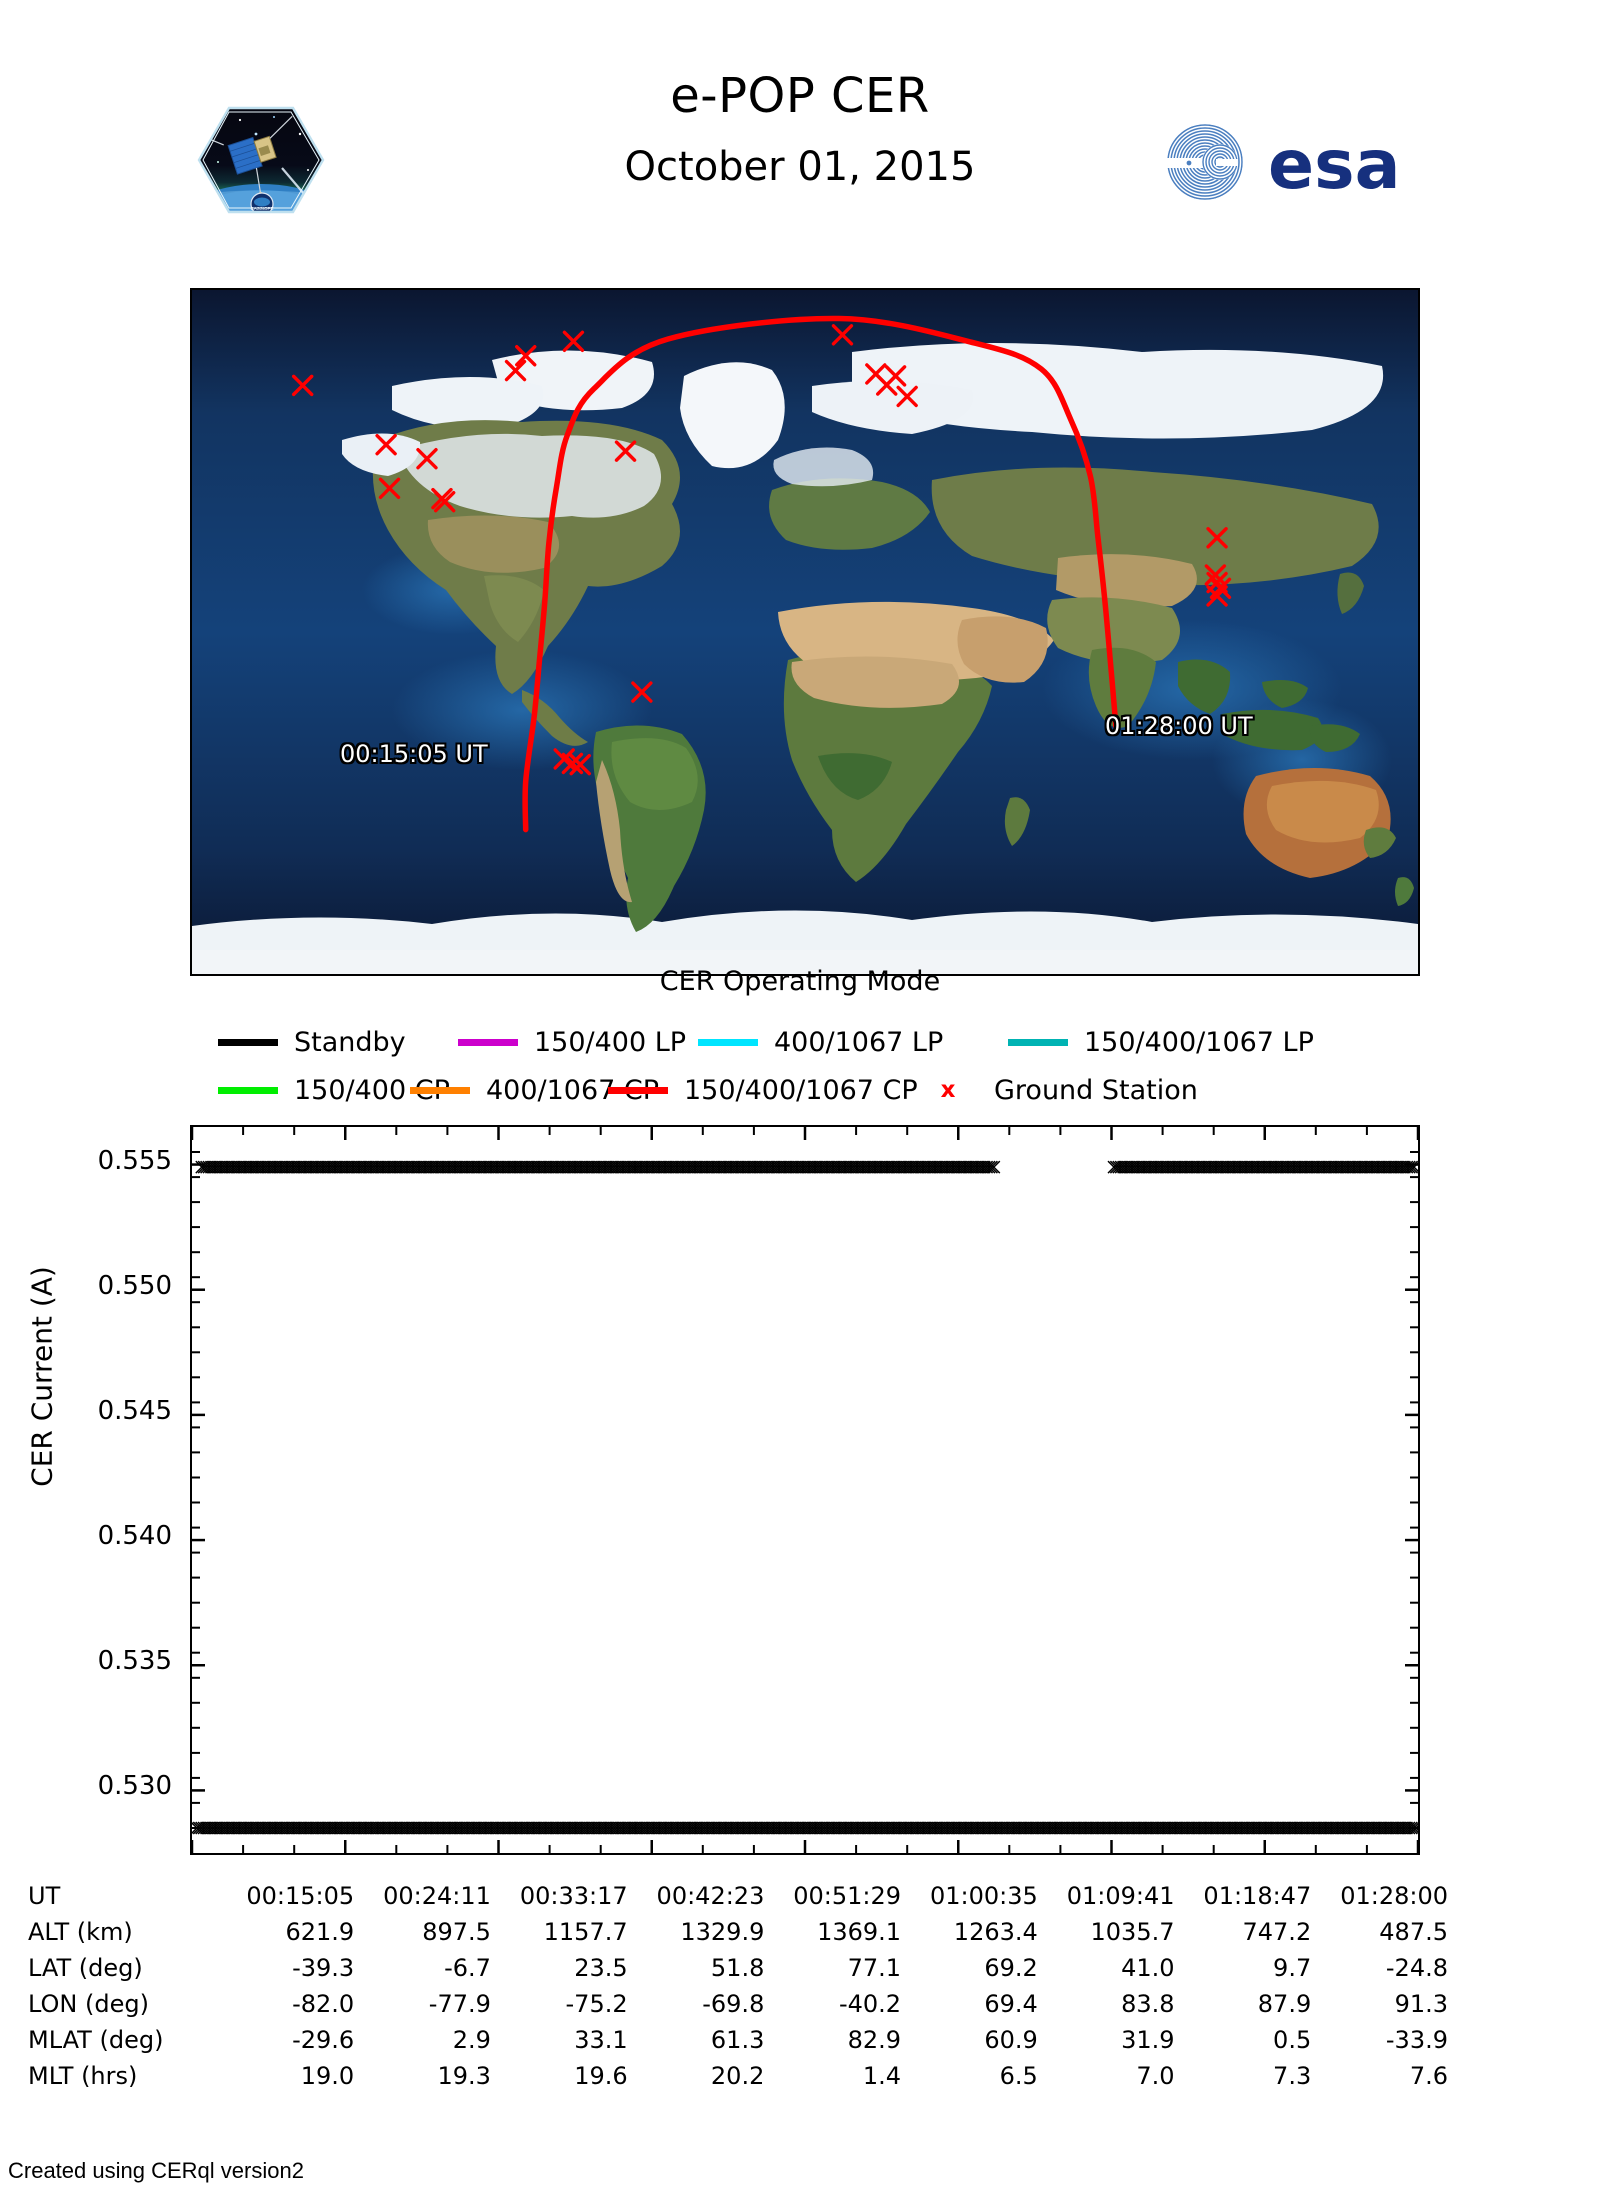 Image resolution: width=1600 pixels, height=2200 pixels. Describe the element at coordinates (102, 1490) in the screenshot. I see `y-axis-tick-labels: 0.555 0.550 0.545 0.540 0.535 0.530` at that location.